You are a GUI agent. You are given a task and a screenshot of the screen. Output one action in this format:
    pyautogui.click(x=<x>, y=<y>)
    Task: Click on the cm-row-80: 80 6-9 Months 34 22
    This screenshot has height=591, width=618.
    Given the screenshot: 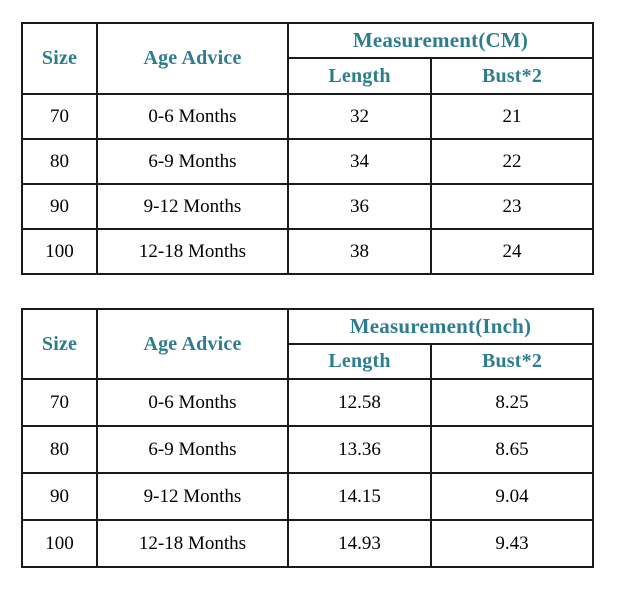 What is the action you would take?
    pyautogui.click(x=307, y=161)
    